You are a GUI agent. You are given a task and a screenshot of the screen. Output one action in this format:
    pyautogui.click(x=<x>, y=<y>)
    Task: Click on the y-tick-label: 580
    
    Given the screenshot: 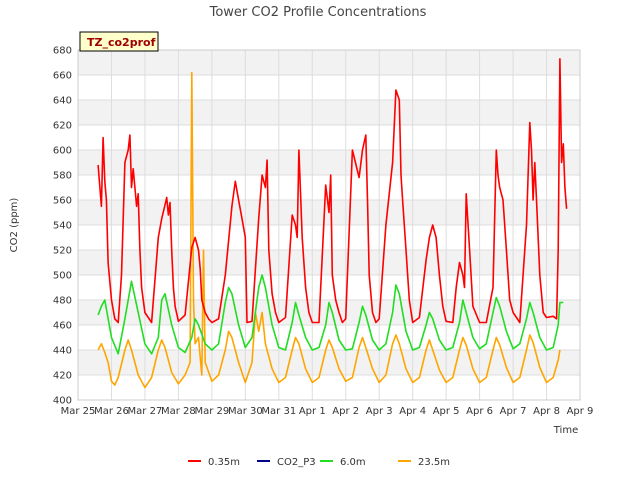 What is the action you would take?
    pyautogui.click(x=62, y=176)
    